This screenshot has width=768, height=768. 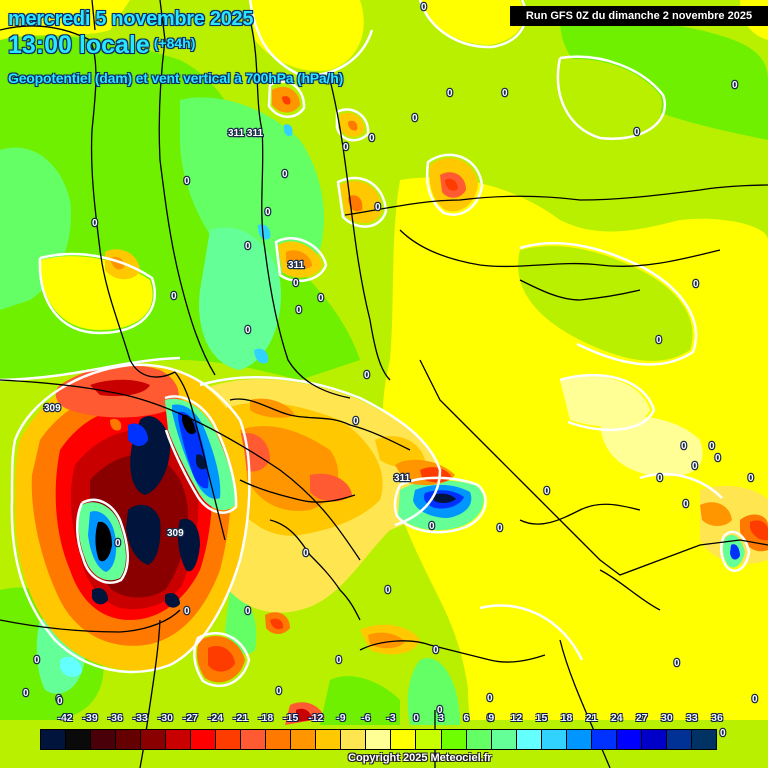 What do you see at coordinates (516, 718) in the screenshot?
I see `legend-tick: 12` at bounding box center [516, 718].